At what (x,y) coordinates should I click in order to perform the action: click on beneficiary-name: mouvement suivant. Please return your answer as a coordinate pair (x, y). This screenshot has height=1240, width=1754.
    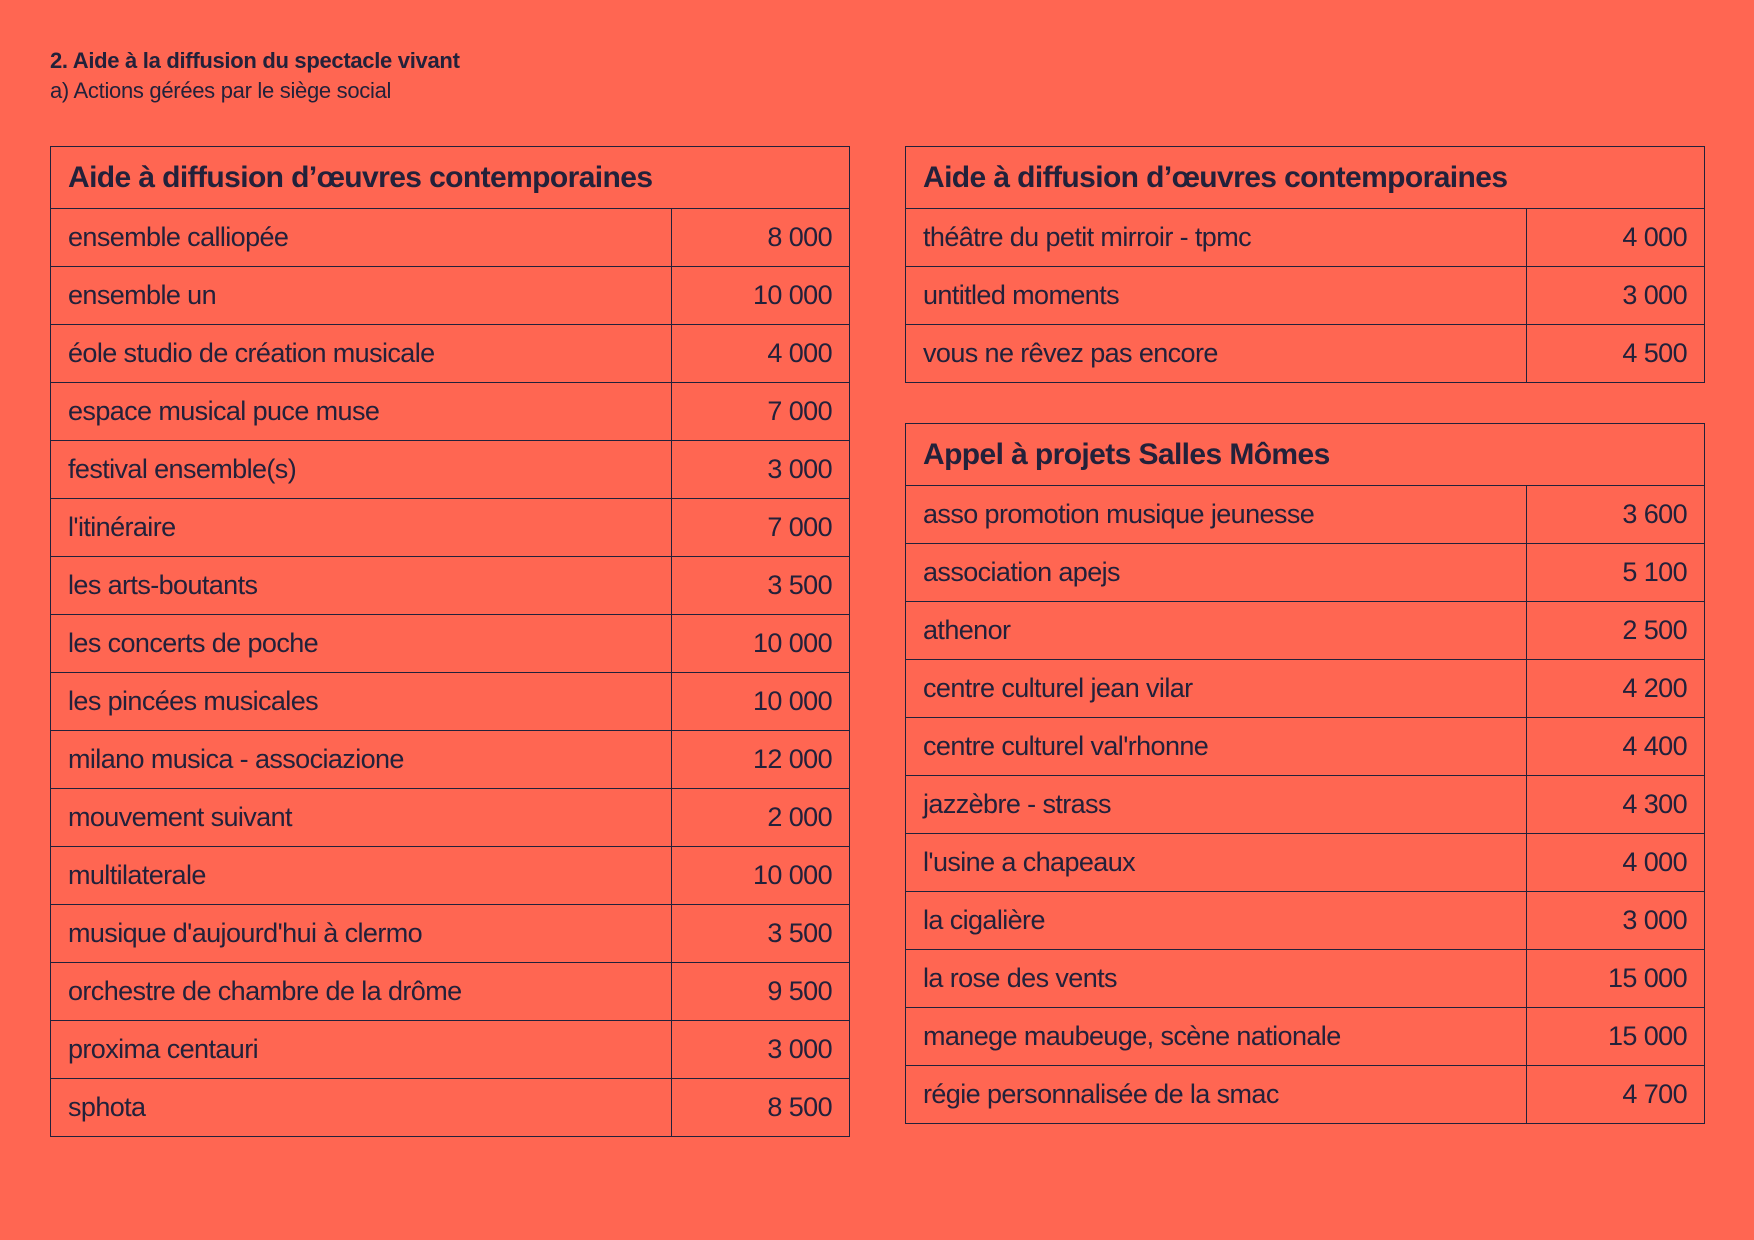
    Looking at the image, I should click on (361, 817).